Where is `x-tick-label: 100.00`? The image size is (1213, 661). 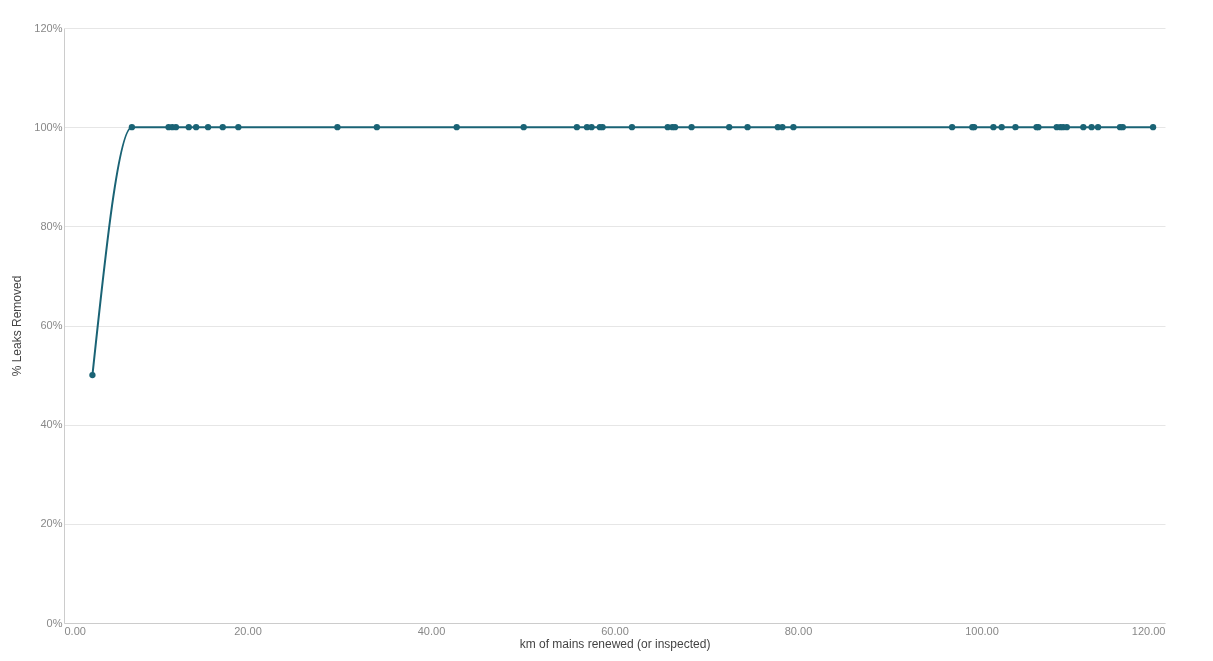
x-tick-label: 100.00 is located at coordinates (982, 630).